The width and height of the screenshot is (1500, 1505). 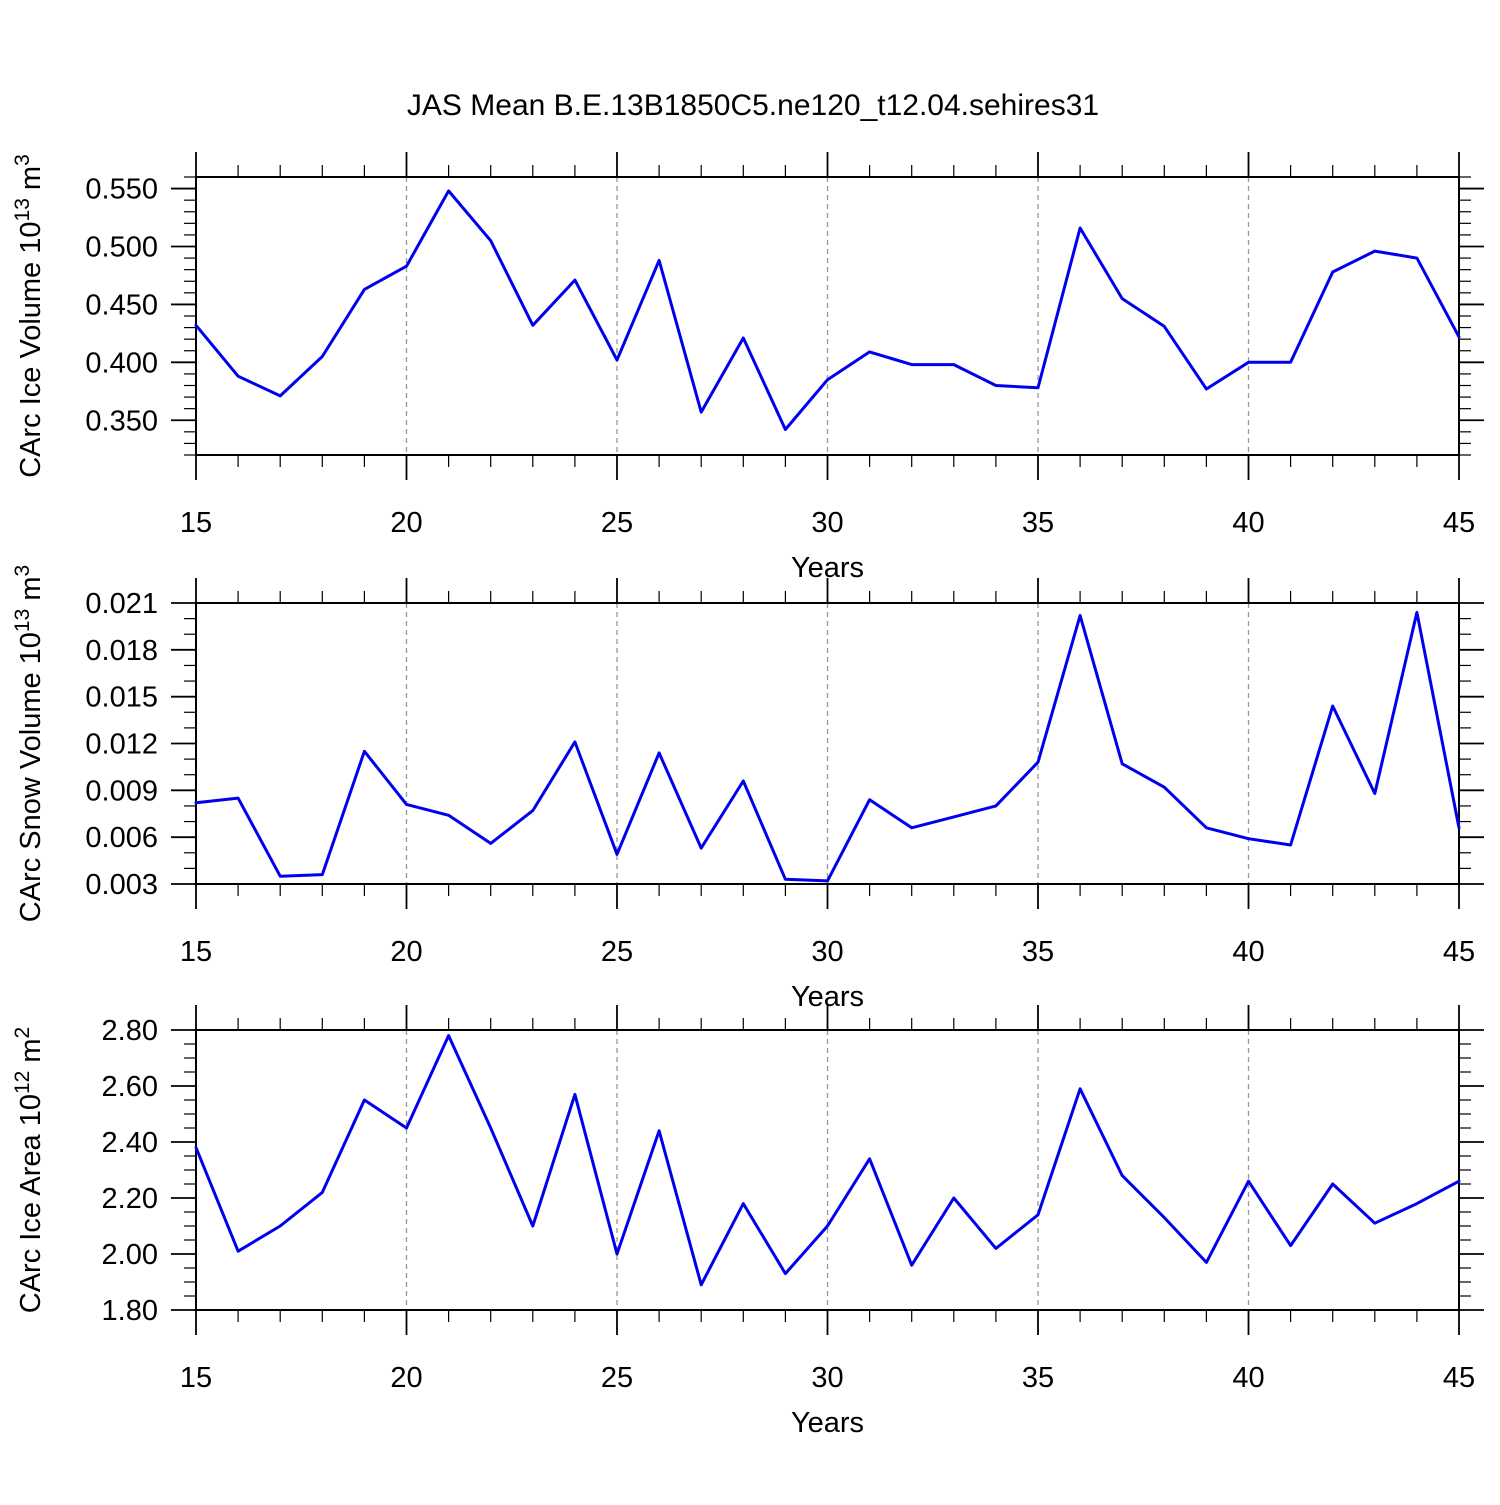 What do you see at coordinates (130, 1087) in the screenshot?
I see `y-tick-label: 2.60` at bounding box center [130, 1087].